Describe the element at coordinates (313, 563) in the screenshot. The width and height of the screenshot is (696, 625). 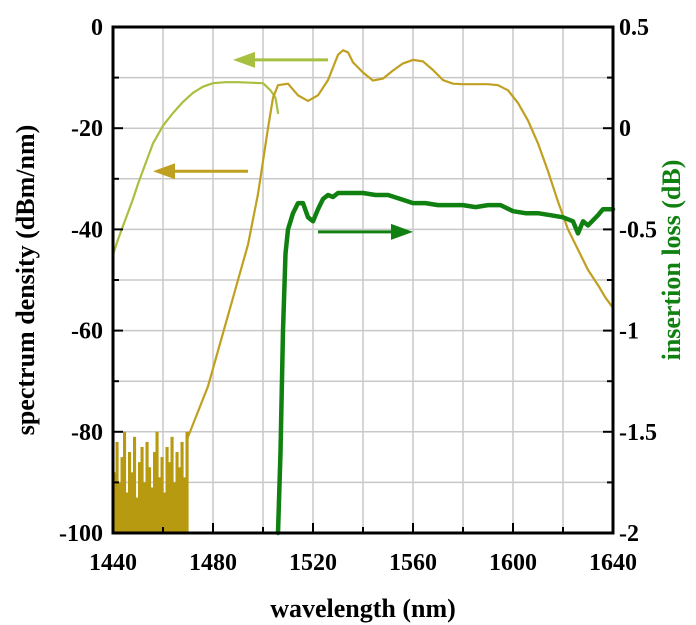
I see `x-tick-label: 1520` at that location.